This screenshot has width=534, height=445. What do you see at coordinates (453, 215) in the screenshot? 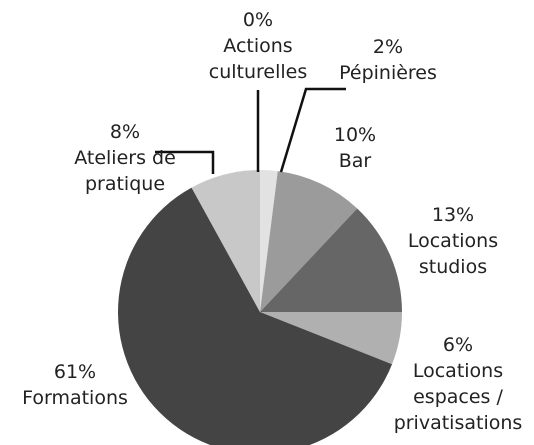
I see `value-label: 13%` at bounding box center [453, 215].